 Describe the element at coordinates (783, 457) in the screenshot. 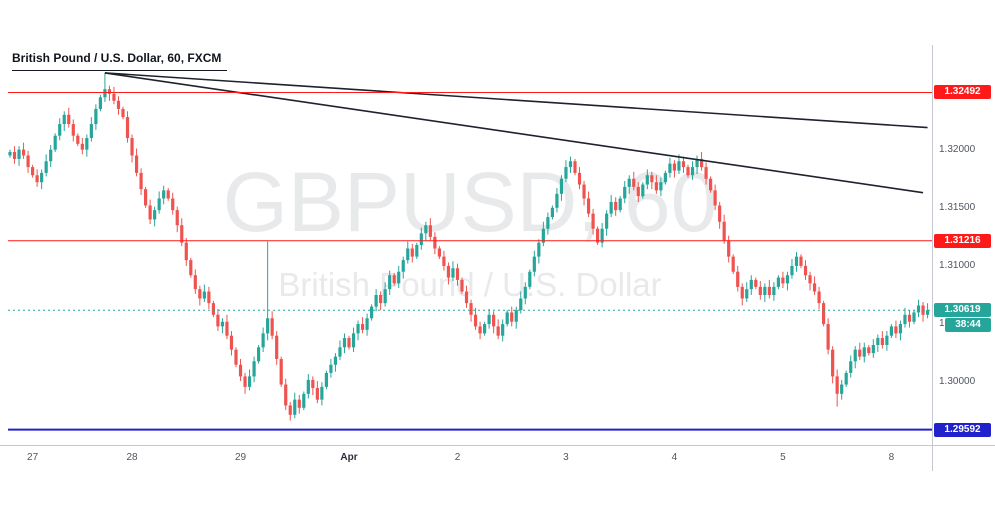

I see `time-label: 5` at that location.